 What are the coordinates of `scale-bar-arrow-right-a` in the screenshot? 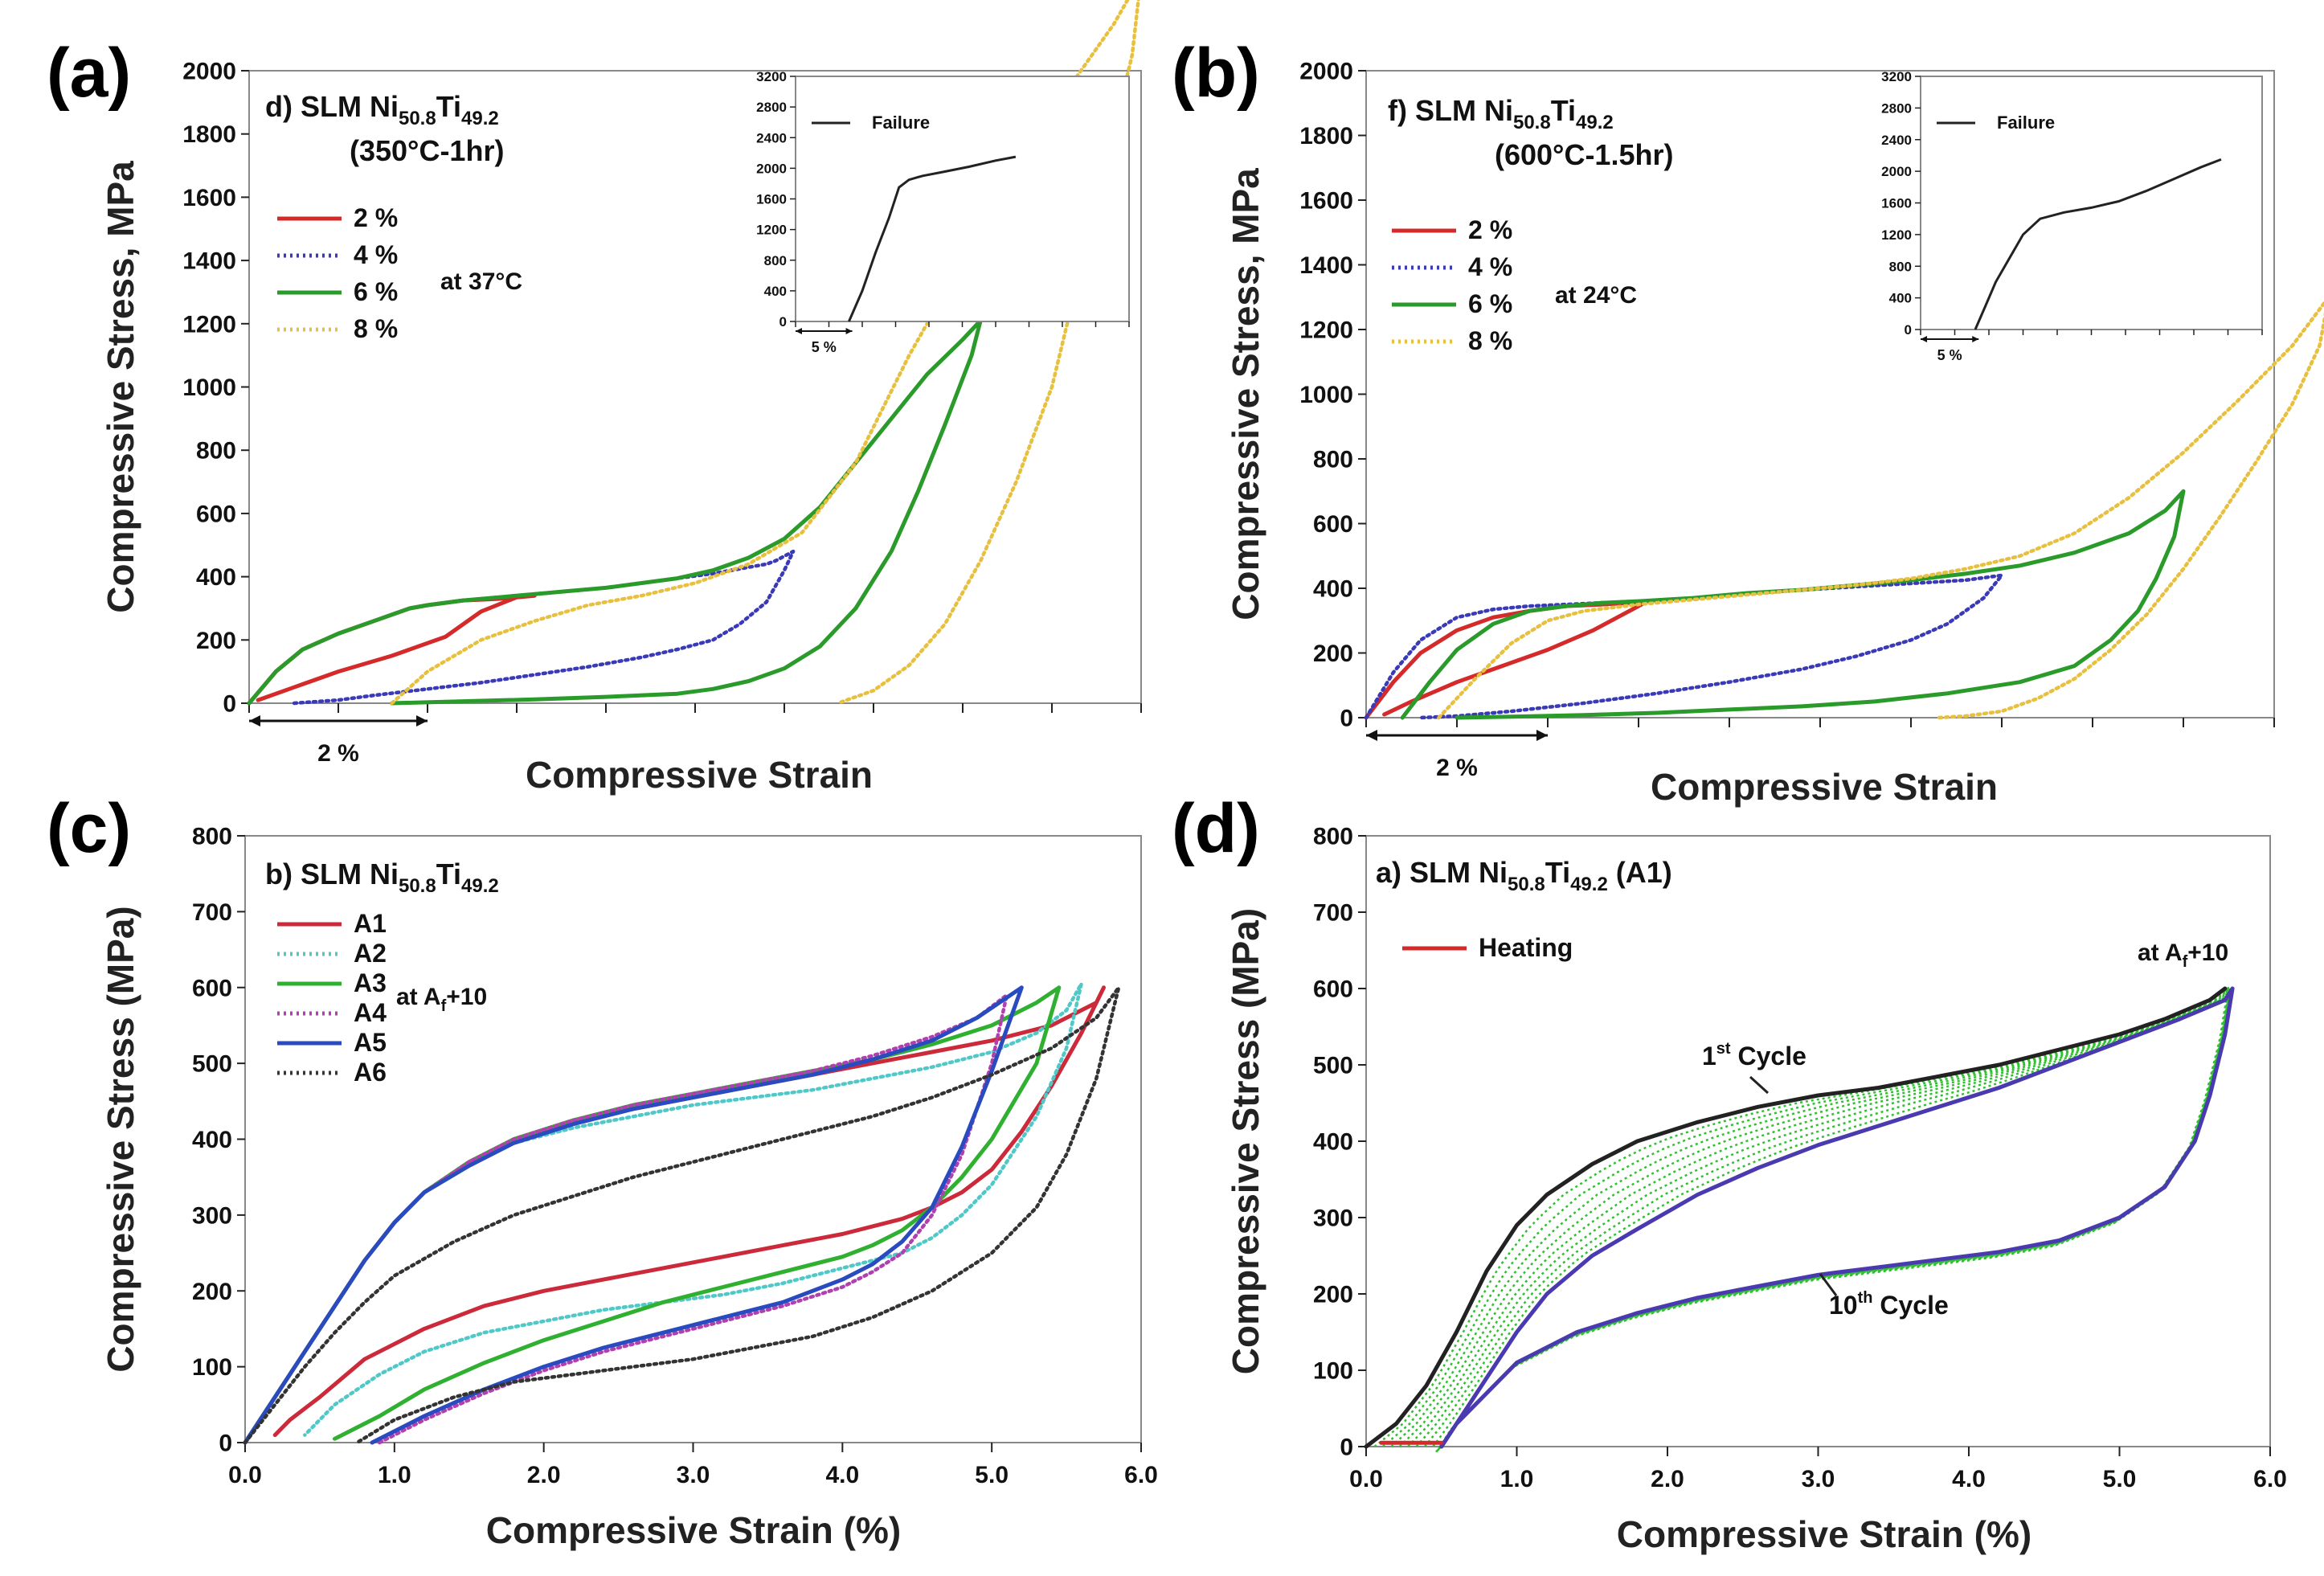 It's located at (422, 721).